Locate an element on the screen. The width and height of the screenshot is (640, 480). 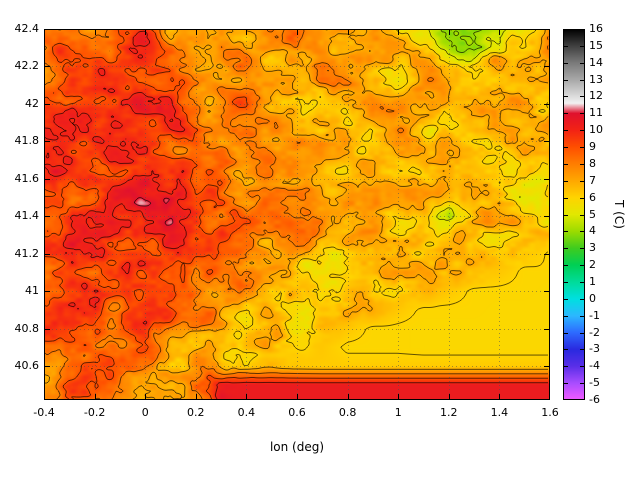
colorbar-tick-label: 1 is located at coordinates (592, 281).